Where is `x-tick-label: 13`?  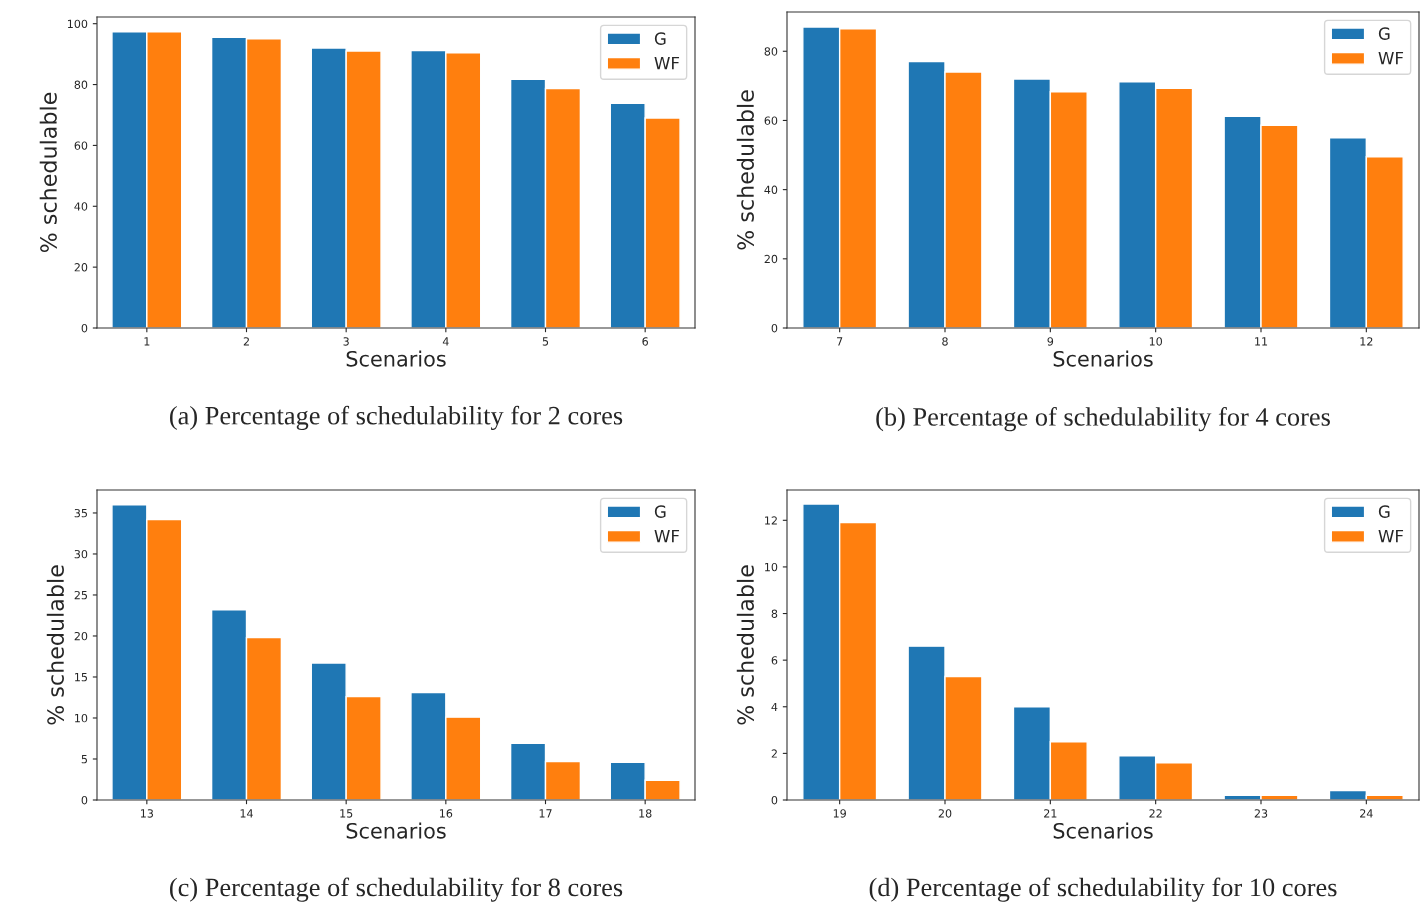
x-tick-label: 13 is located at coordinates (147, 813).